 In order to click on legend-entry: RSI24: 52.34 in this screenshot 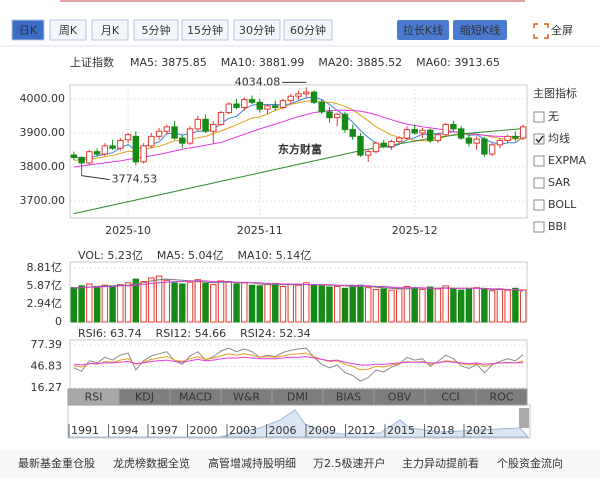, I will do `click(275, 333)`.